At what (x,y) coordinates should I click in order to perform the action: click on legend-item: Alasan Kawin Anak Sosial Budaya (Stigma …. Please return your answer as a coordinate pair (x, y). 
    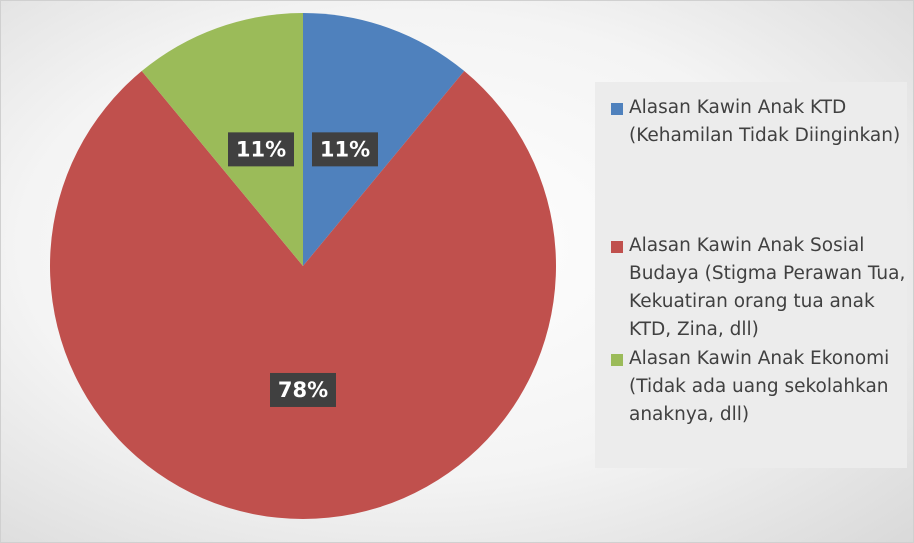
    Looking at the image, I should click on (761, 288).